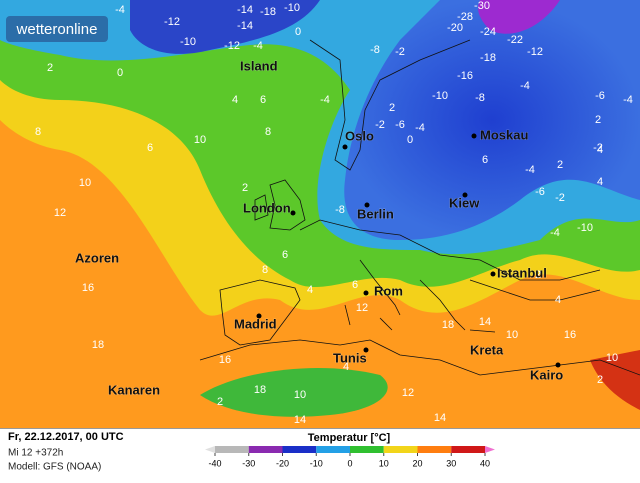 The image size is (640, 483). I want to click on cool-desert, so click(294, 392).